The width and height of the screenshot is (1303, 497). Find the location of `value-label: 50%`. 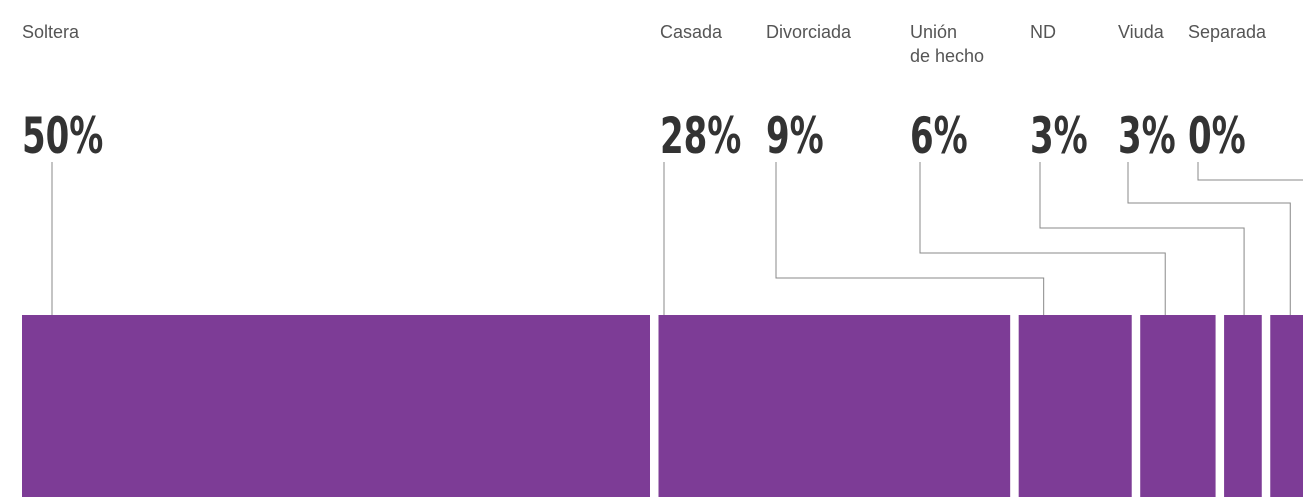

value-label: 50% is located at coordinates (62, 136).